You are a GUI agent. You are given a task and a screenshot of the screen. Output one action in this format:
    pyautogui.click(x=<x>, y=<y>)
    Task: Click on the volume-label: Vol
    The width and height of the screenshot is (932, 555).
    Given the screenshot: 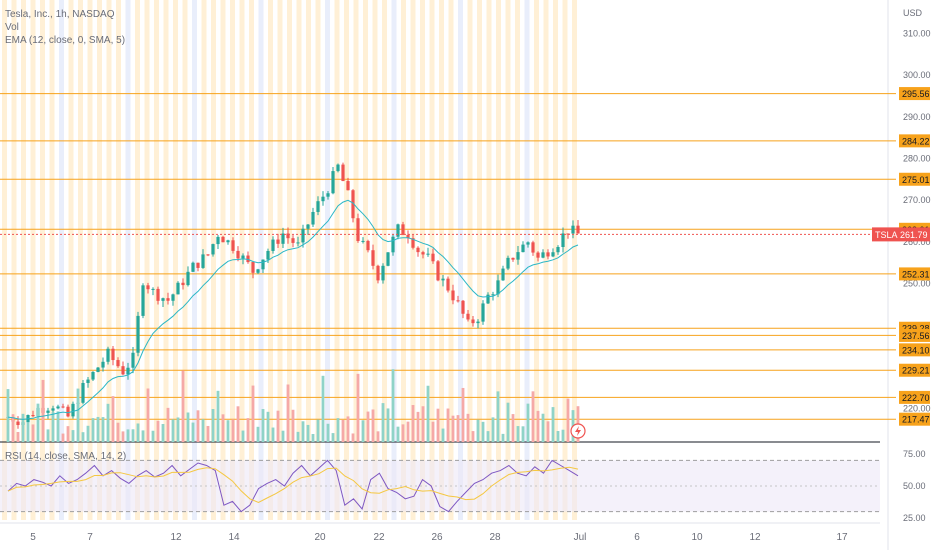 What is the action you would take?
    pyautogui.click(x=12, y=27)
    